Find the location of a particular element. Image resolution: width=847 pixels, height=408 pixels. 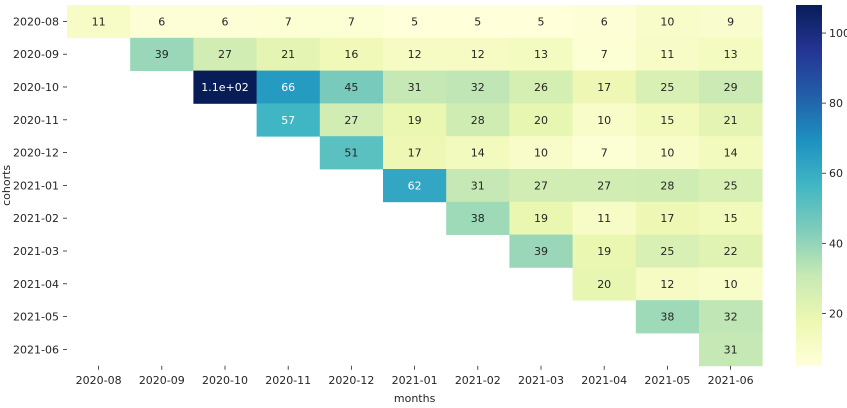

x-tick-label: 2021-02 is located at coordinates (478, 380).